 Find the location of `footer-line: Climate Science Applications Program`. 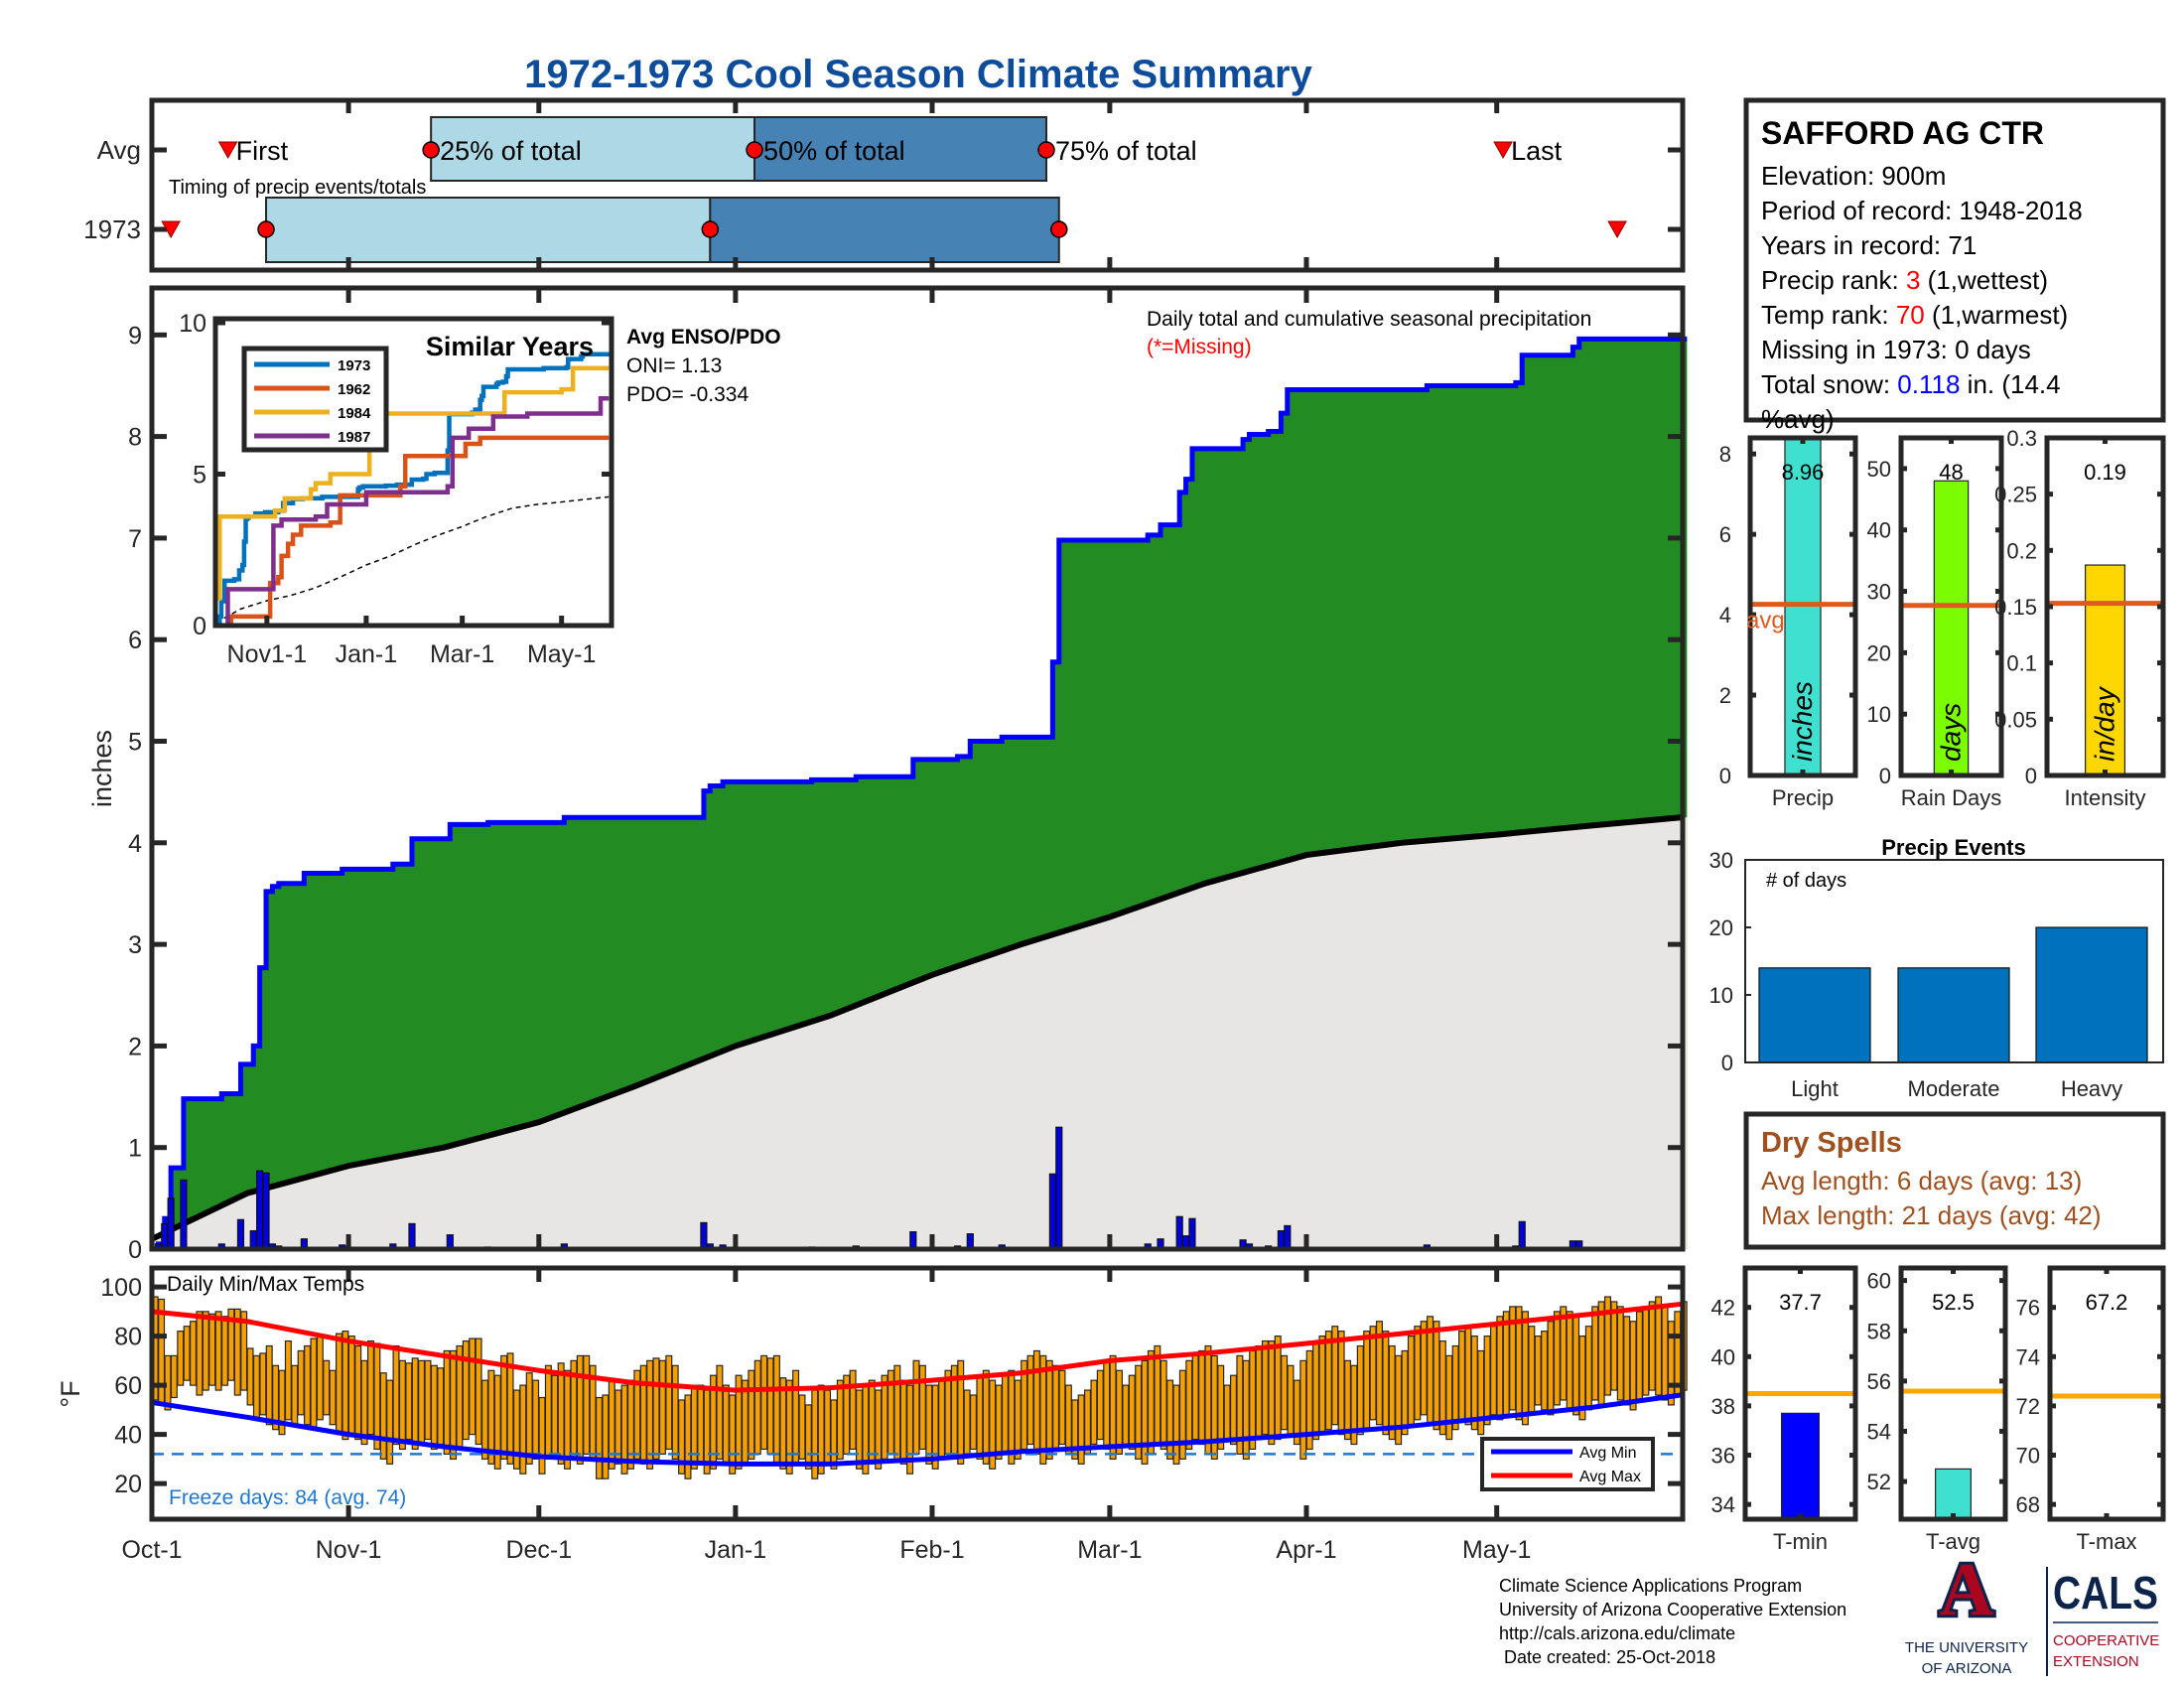

footer-line: Climate Science Applications Program is located at coordinates (1650, 1586).